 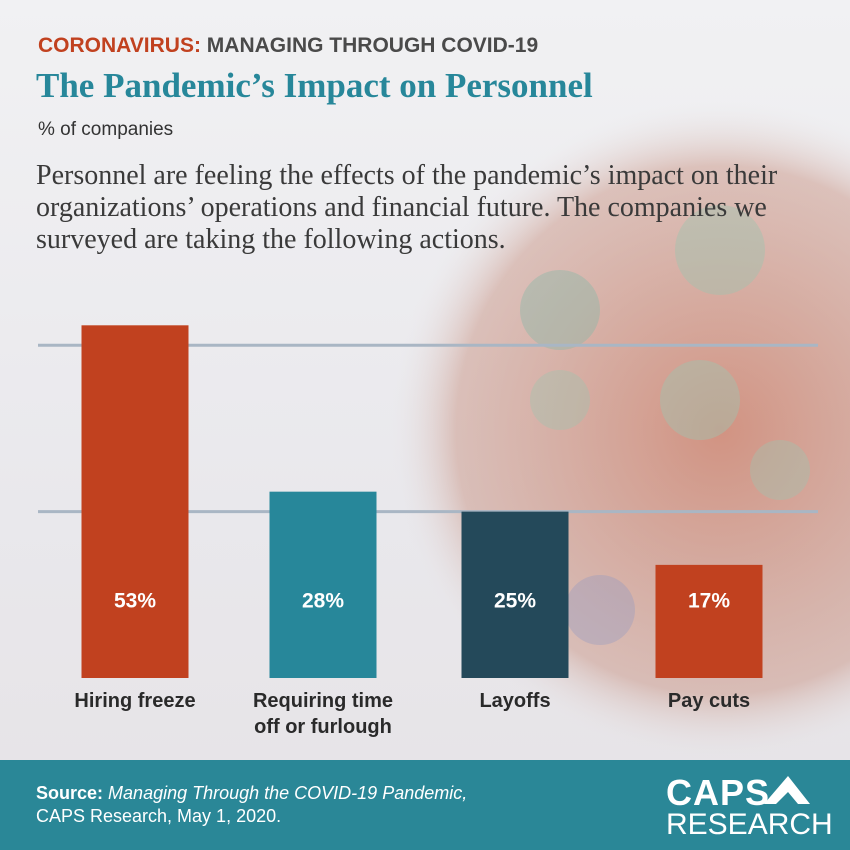 I want to click on category-label: Pay cuts, so click(x=709, y=701).